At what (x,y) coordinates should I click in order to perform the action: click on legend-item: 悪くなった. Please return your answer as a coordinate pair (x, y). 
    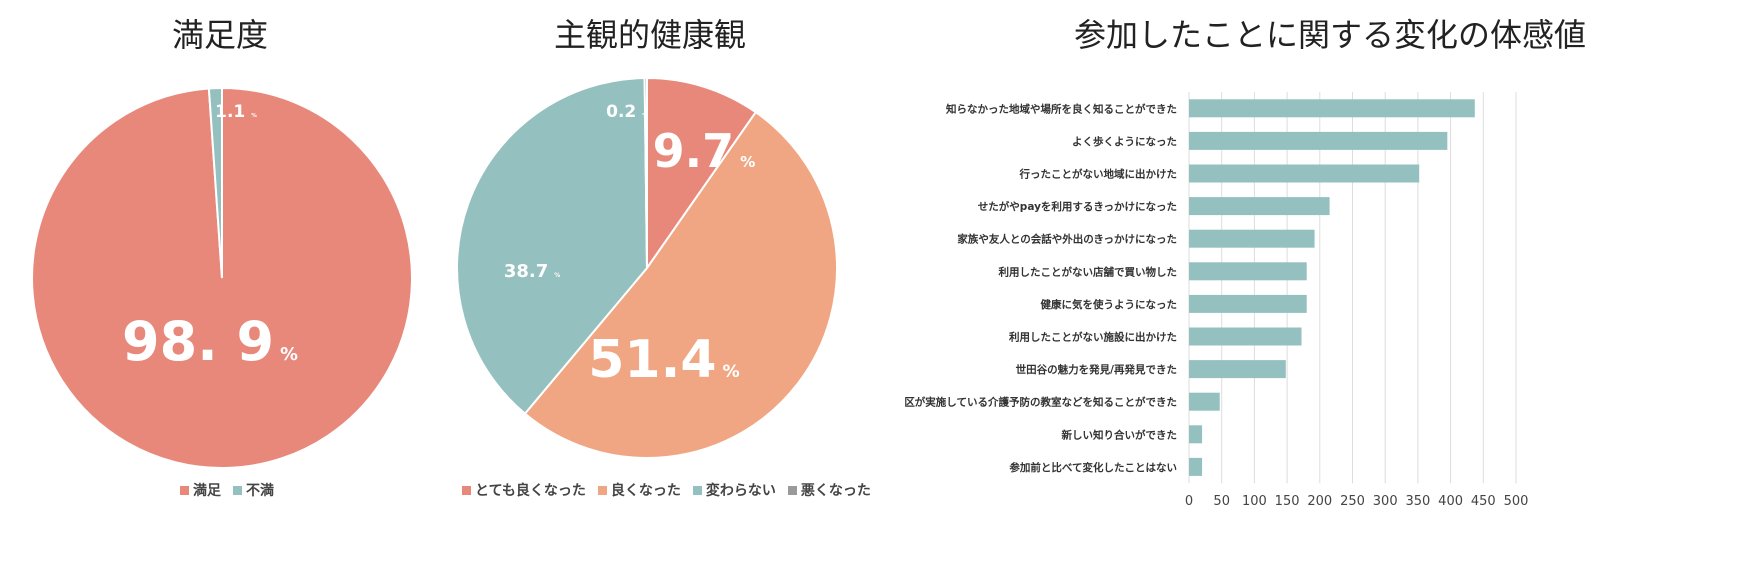
    Looking at the image, I should click on (829, 490).